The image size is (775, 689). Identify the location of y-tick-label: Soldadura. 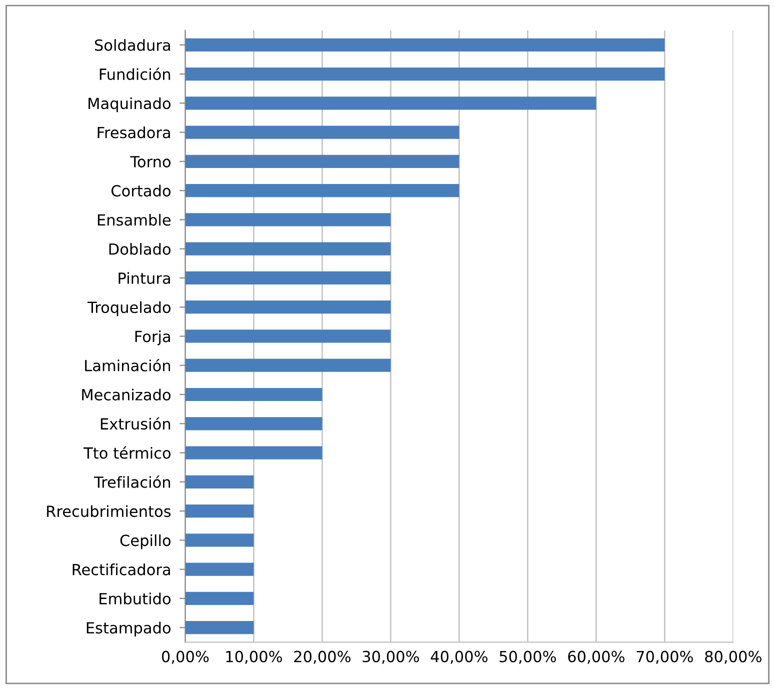
(132, 45).